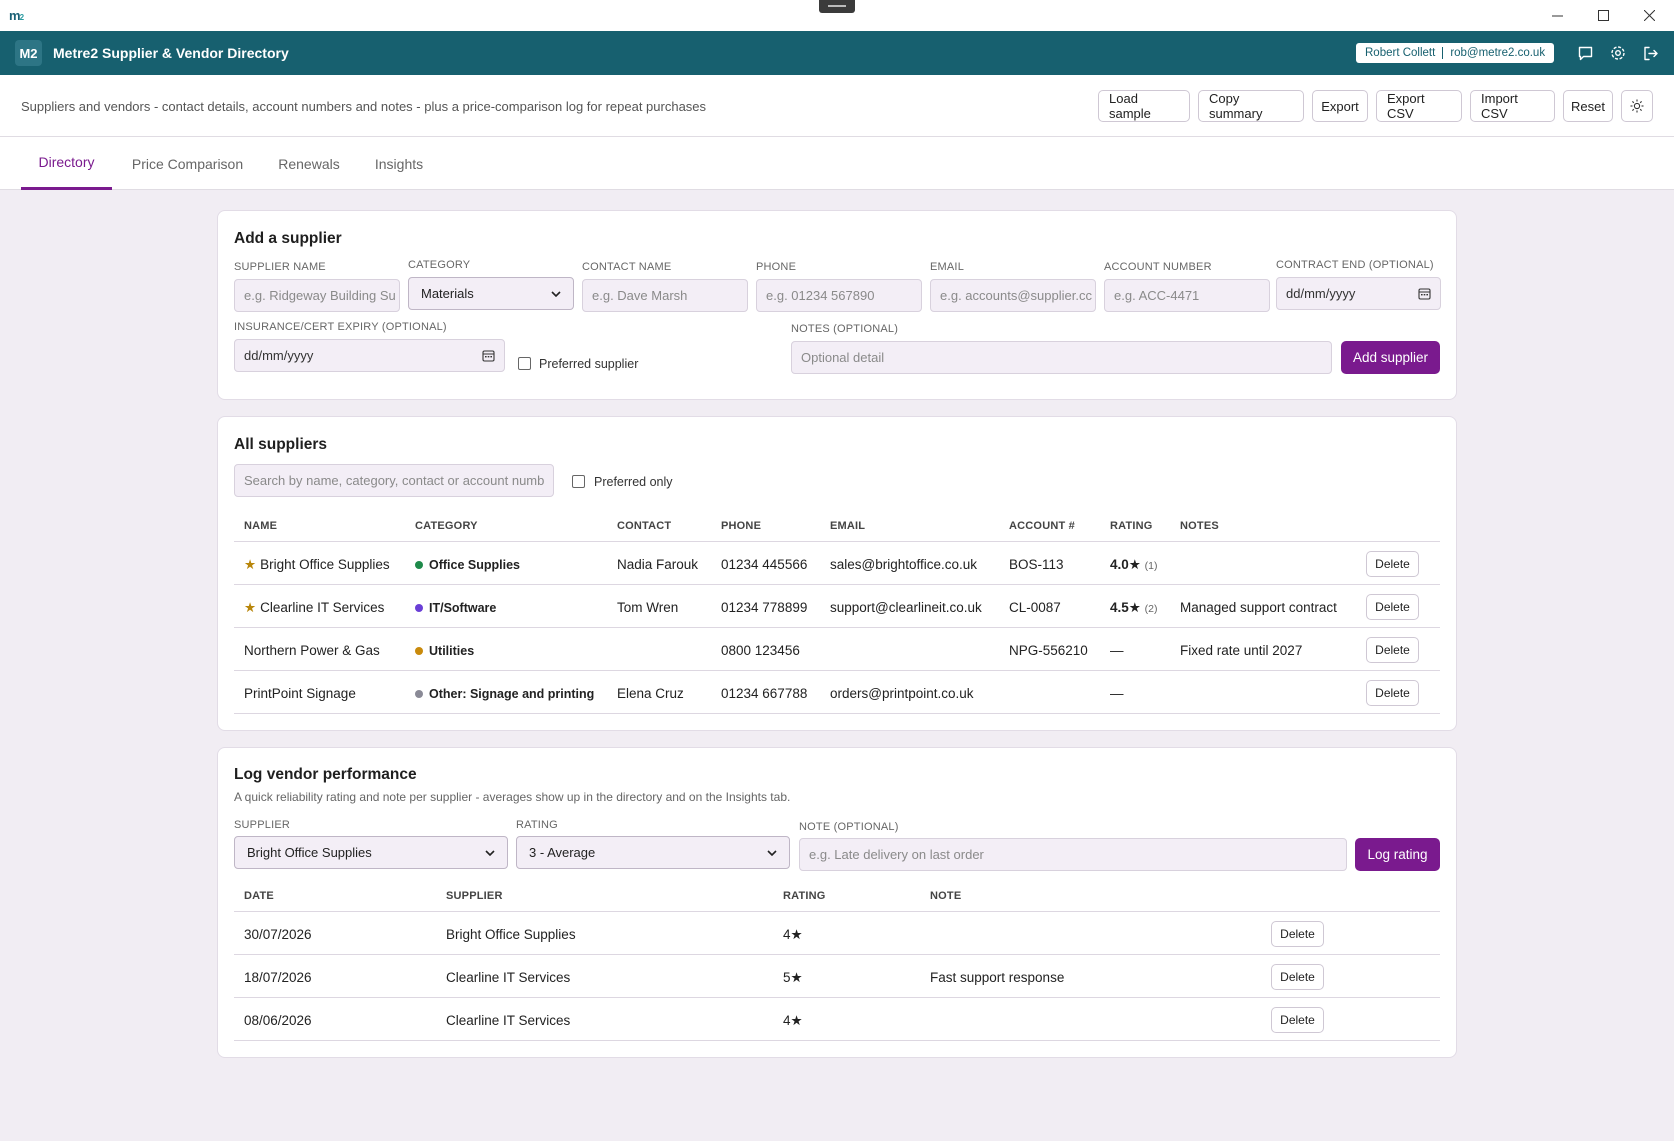 Image resolution: width=1674 pixels, height=1141 pixels. What do you see at coordinates (1358, 293) in the screenshot?
I see `contract-end-date-input: dd/mm/yyyy` at bounding box center [1358, 293].